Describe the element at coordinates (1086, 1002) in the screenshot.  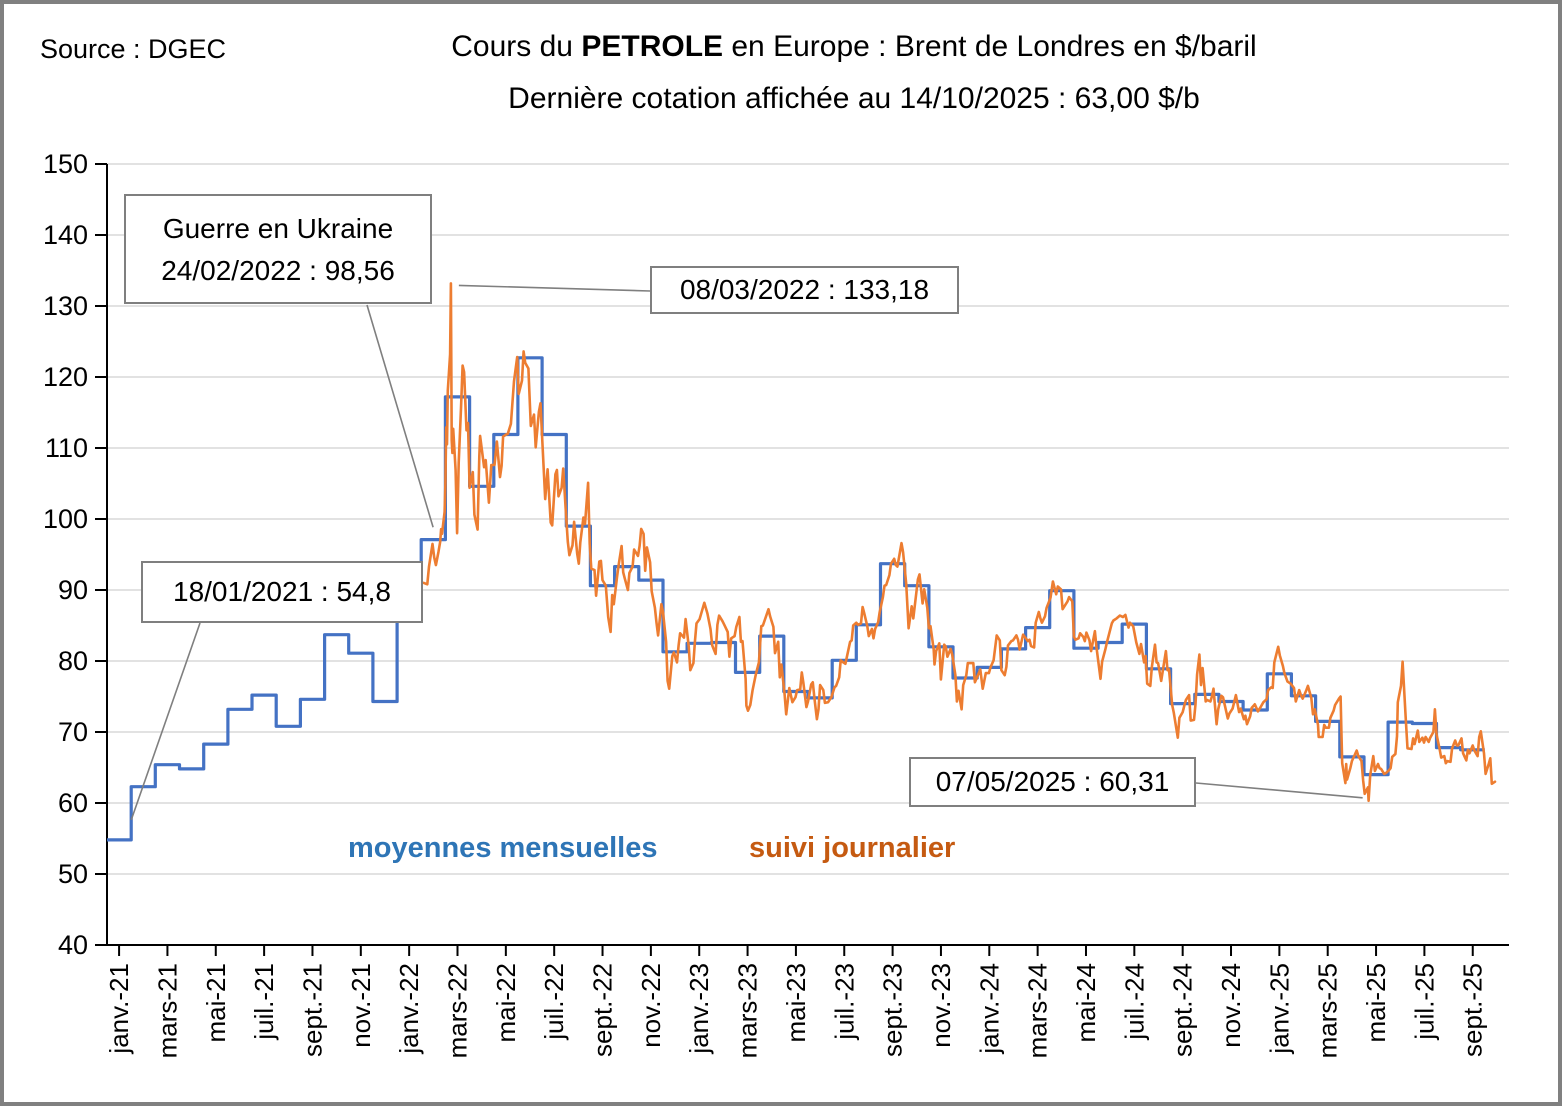
I see `svg-text: mai-24` at that location.